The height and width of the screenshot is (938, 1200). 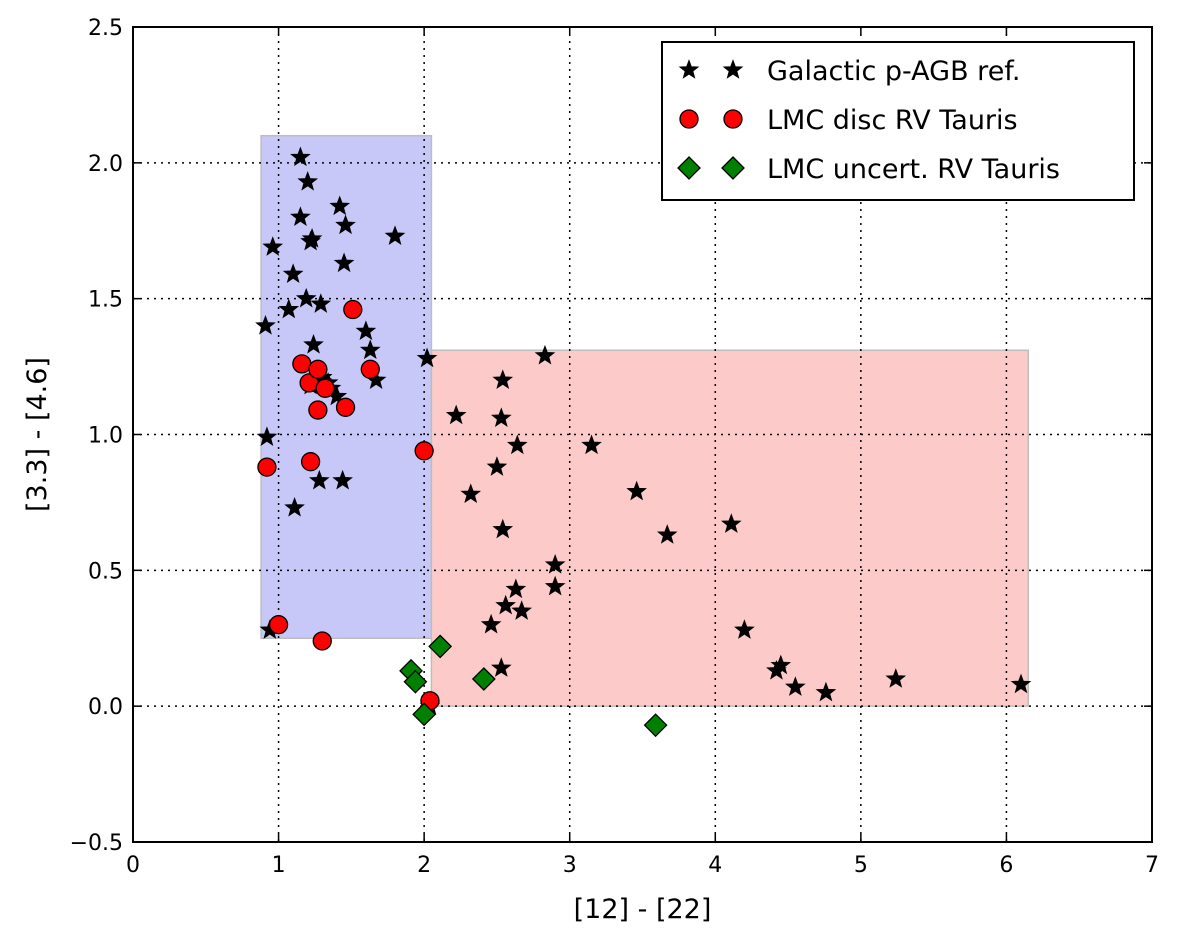 What do you see at coordinates (643, 909) in the screenshot?
I see `x-axis-label: [12] - [22]` at bounding box center [643, 909].